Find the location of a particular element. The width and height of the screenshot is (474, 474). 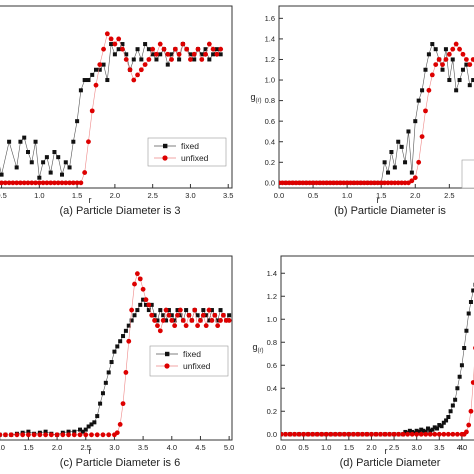

y-tick-label: 1.4 is located at coordinates (270, 39).